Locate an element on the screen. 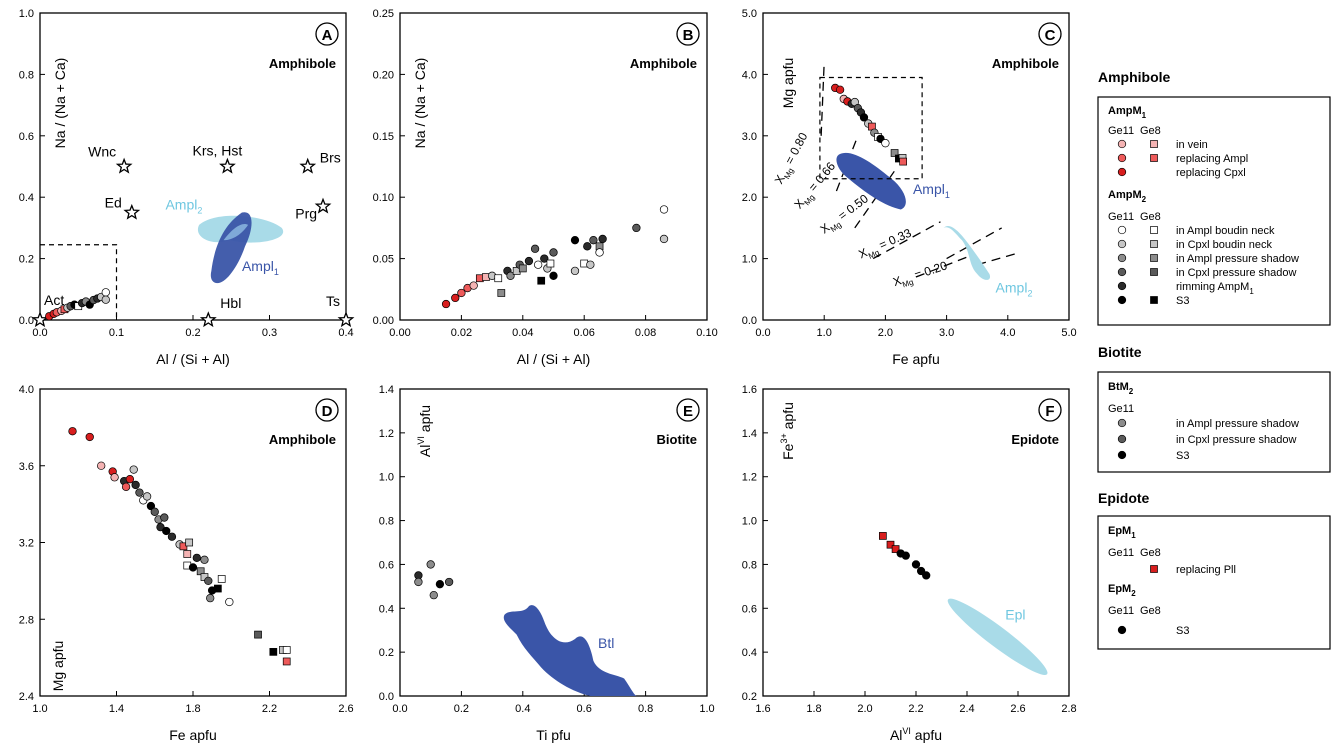 The height and width of the screenshot is (746, 1335). x-tick-label: 2.6 is located at coordinates (1017, 709).